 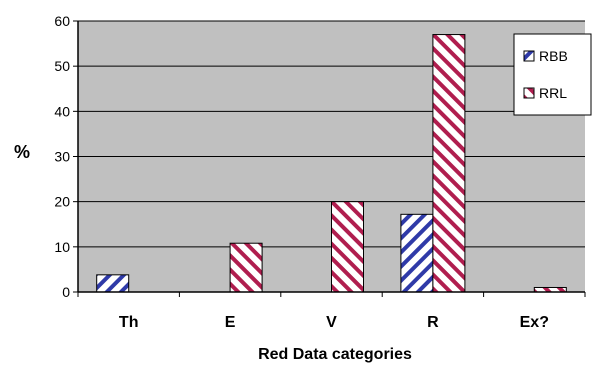 What do you see at coordinates (331, 322) in the screenshot?
I see `x-tick-label: V` at bounding box center [331, 322].